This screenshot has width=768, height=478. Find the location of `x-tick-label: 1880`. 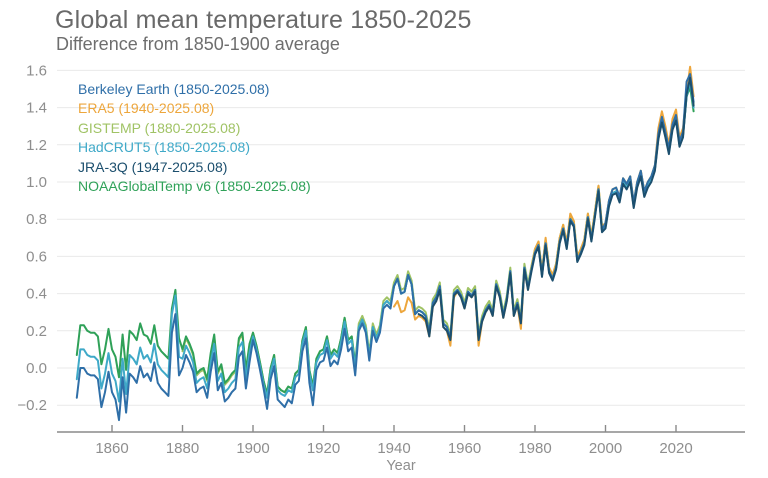

x-tick-label: 1880 is located at coordinates (182, 448).